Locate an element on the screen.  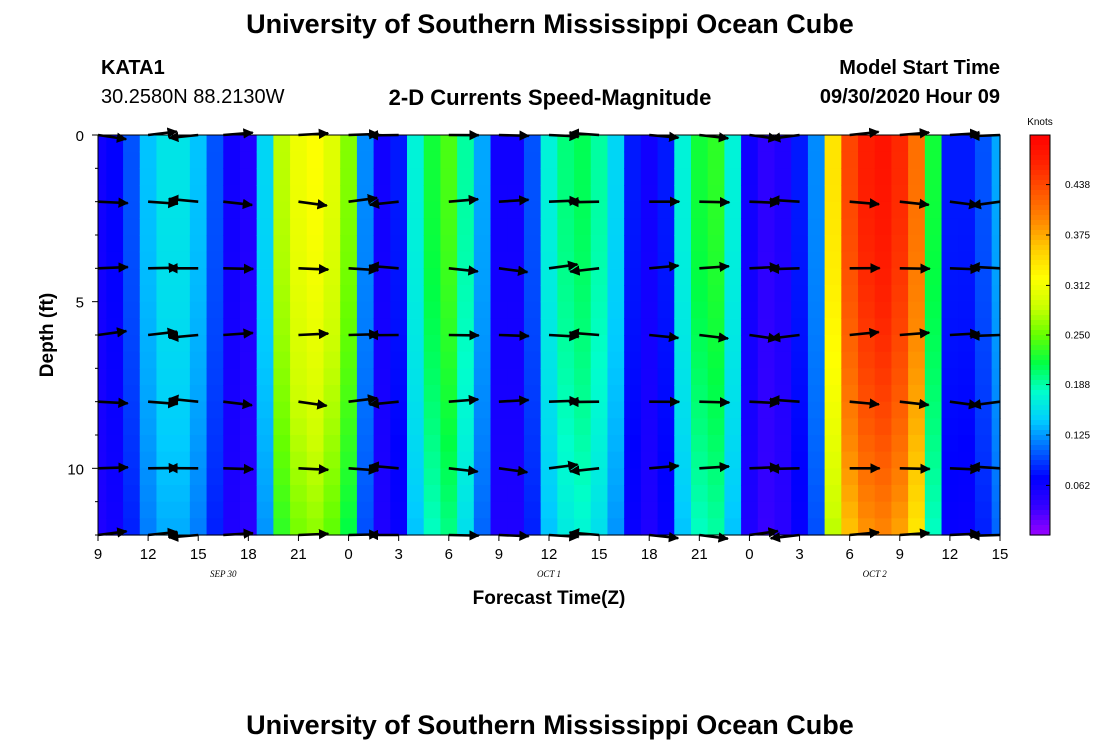
x-tick-label: 21 is located at coordinates (699, 554).